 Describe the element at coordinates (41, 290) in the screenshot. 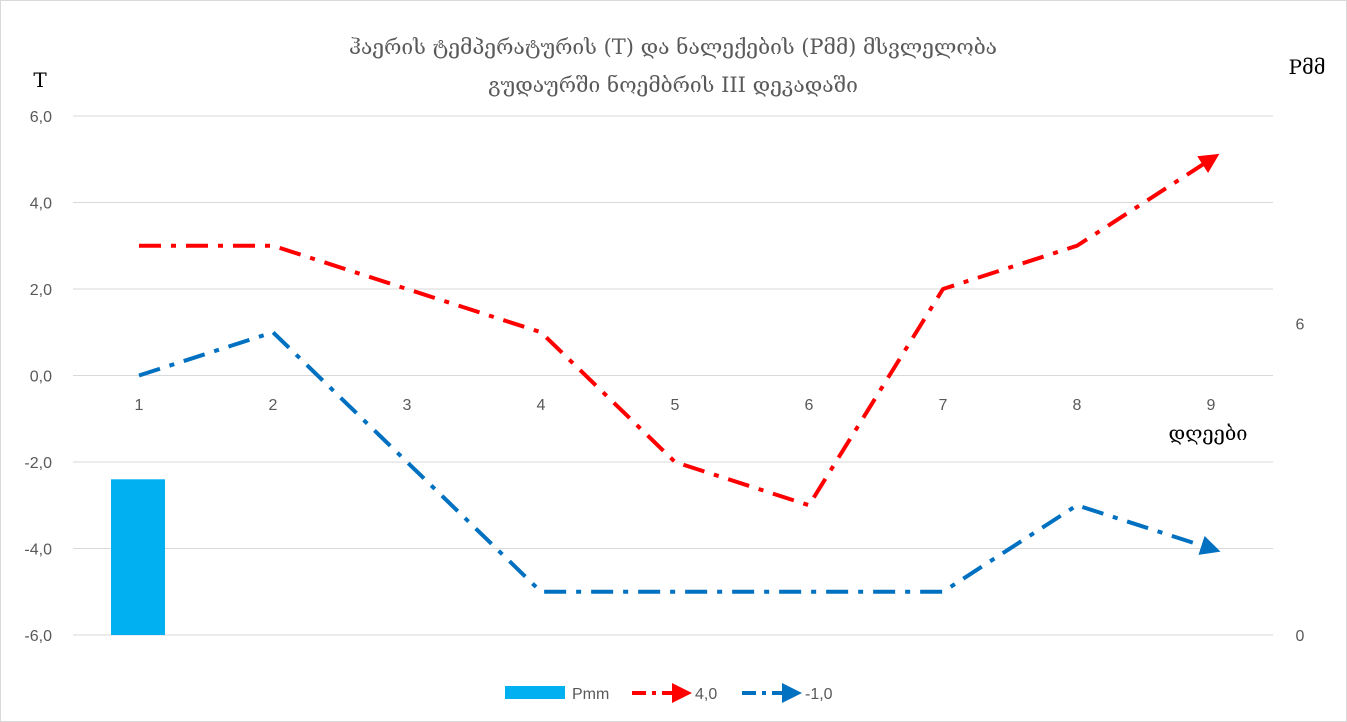

I see `y-left-tick-label: 2,0` at that location.